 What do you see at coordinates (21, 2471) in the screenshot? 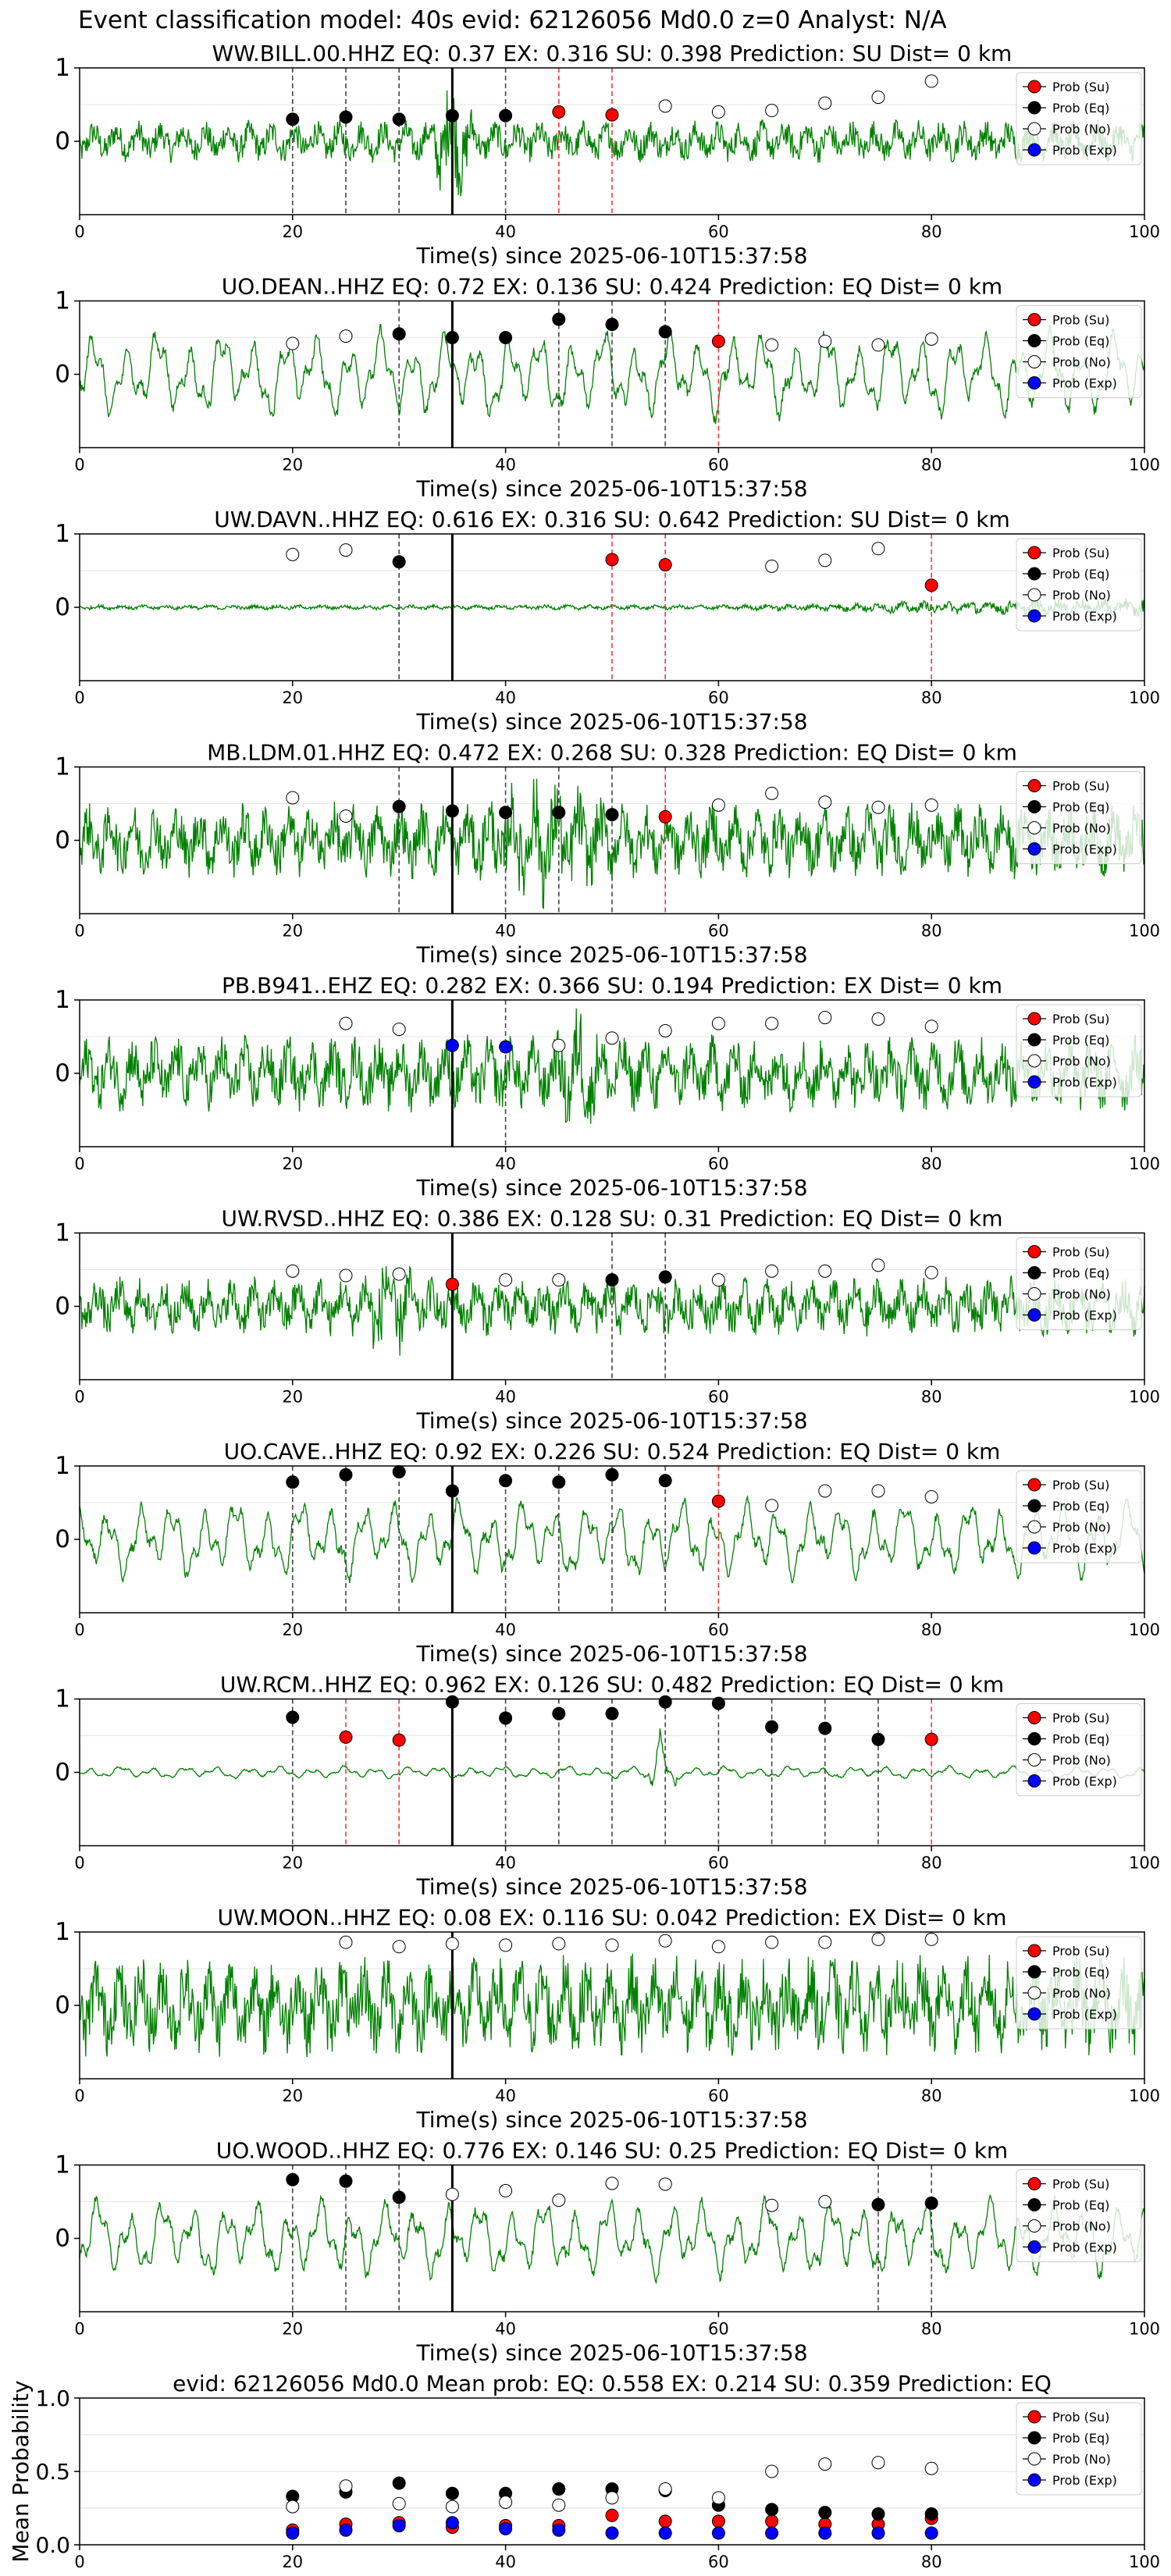
I see `y-axis-label: Mean Probability` at bounding box center [21, 2471].